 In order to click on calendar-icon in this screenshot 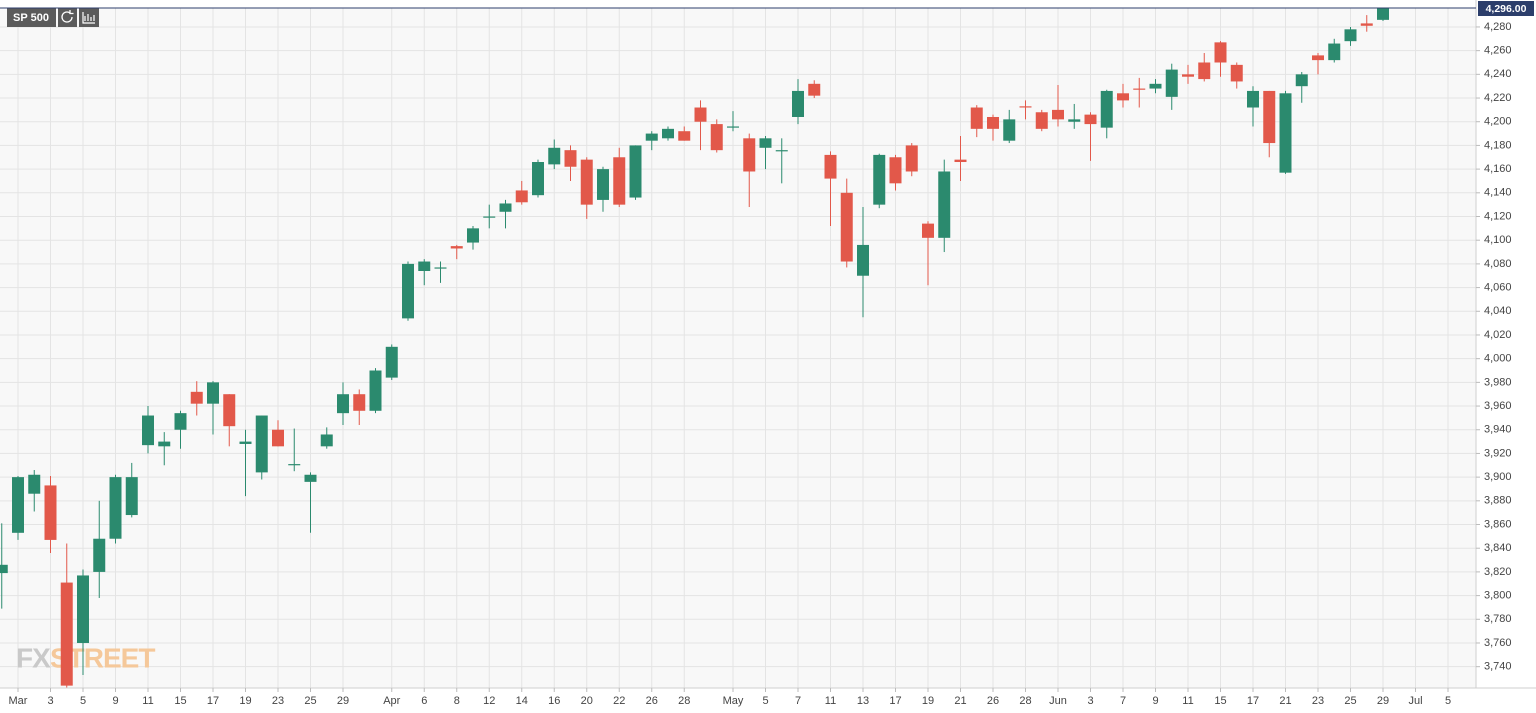, I will do `click(88, 18)`.